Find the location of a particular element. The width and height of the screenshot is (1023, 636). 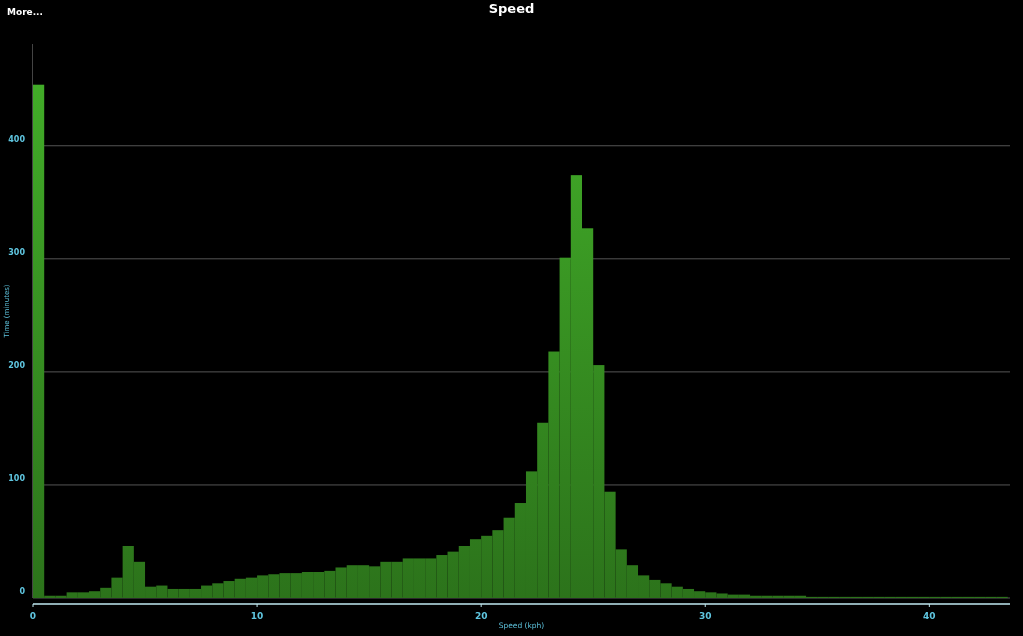

x-tick-label: 30 is located at coordinates (705, 616).